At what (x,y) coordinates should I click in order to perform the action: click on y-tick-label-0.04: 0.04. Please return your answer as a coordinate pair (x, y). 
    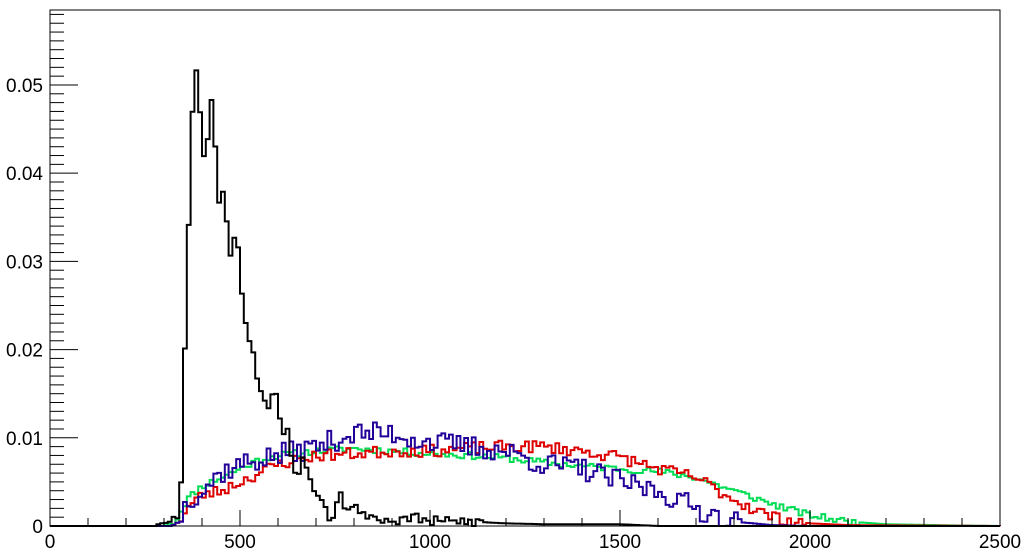
    Looking at the image, I should click on (24, 174).